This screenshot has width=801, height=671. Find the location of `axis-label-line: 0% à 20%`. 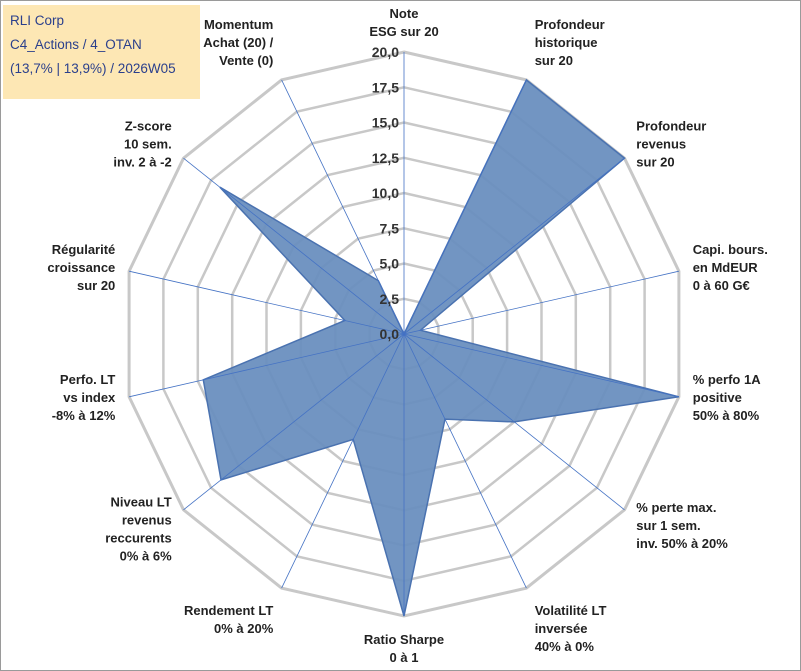

axis-label-line: 0% à 20% is located at coordinates (244, 628).